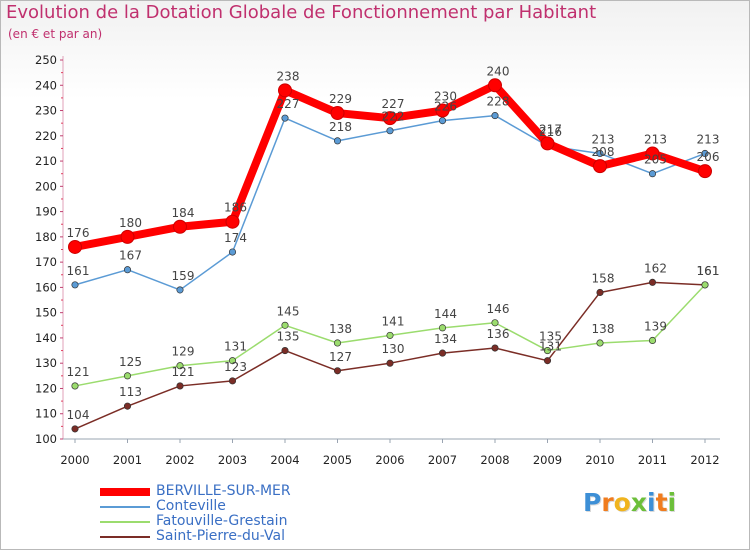 This screenshot has height=550, width=750. I want to click on x-tick-label: 2004, so click(284, 460).